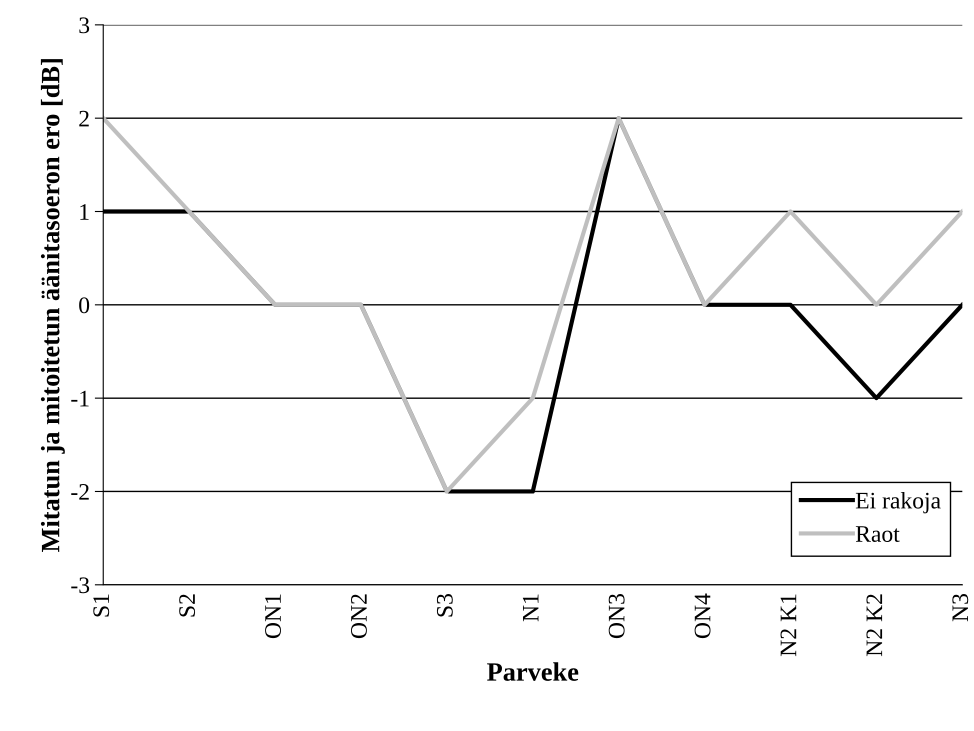 Image resolution: width=974 pixels, height=731 pixels. What do you see at coordinates (878, 534) in the screenshot?
I see `legend-label: Raot` at bounding box center [878, 534].